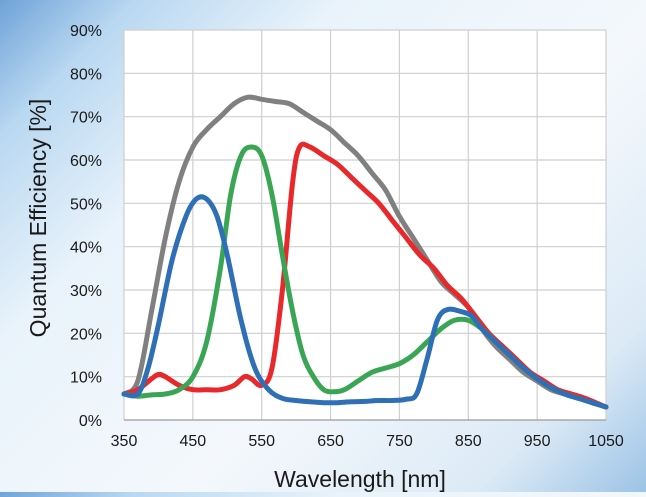 The height and width of the screenshot is (497, 646). What do you see at coordinates (38, 218) in the screenshot?
I see `y-axis-label: Quantum Efficiency [%]` at bounding box center [38, 218].